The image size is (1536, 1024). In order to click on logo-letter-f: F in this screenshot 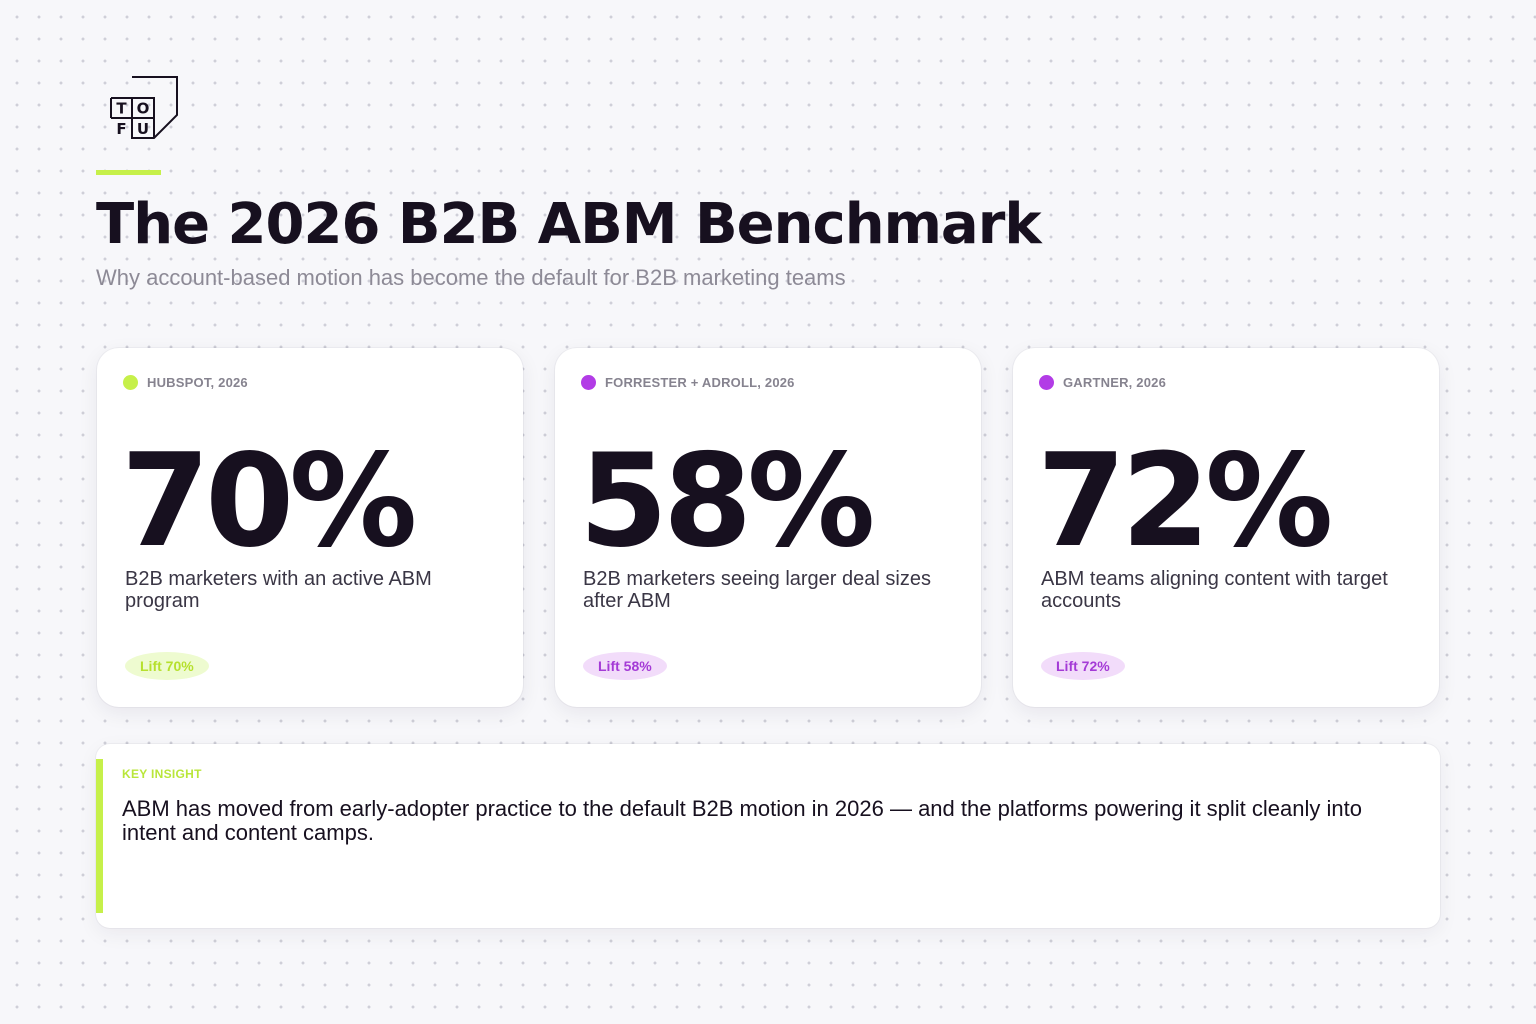, I will do `click(121, 129)`.